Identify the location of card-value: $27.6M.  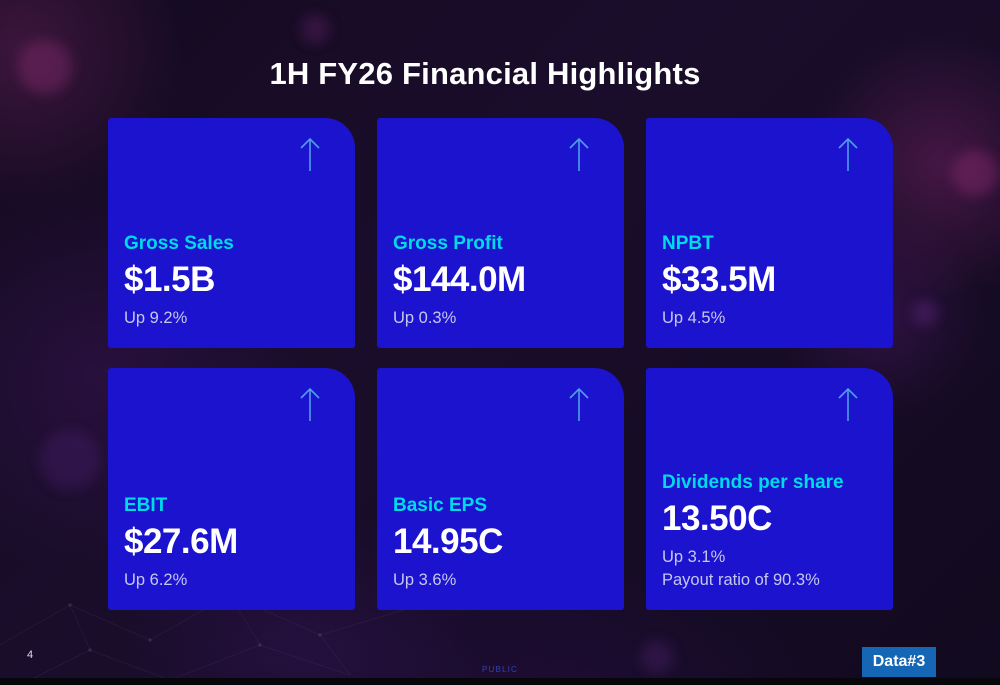
(181, 541).